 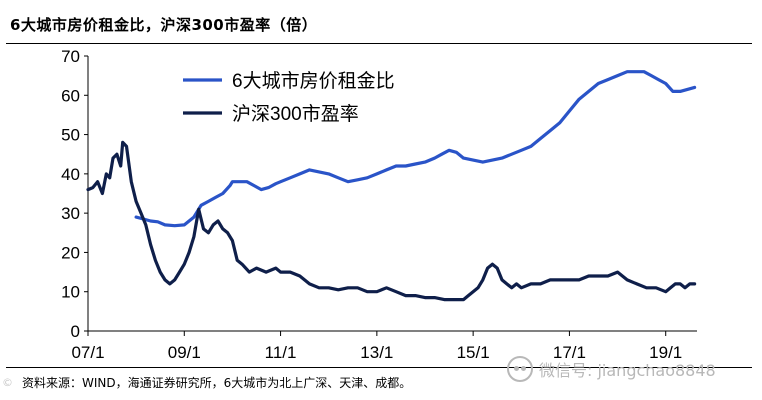 I want to click on footer-rule, so click(x=379, y=367).